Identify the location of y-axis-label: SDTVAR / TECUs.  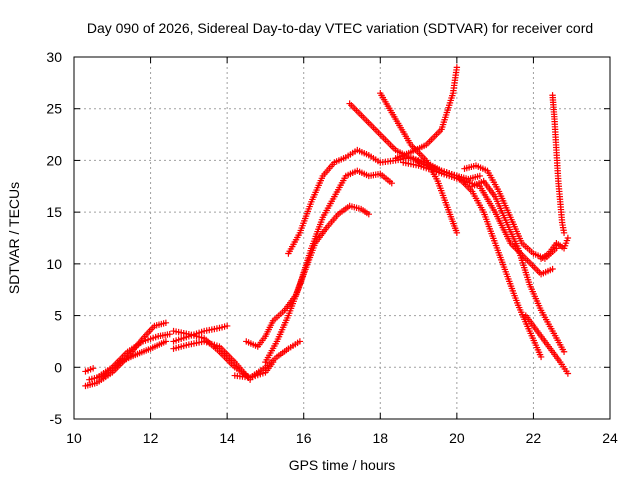
(14, 238).